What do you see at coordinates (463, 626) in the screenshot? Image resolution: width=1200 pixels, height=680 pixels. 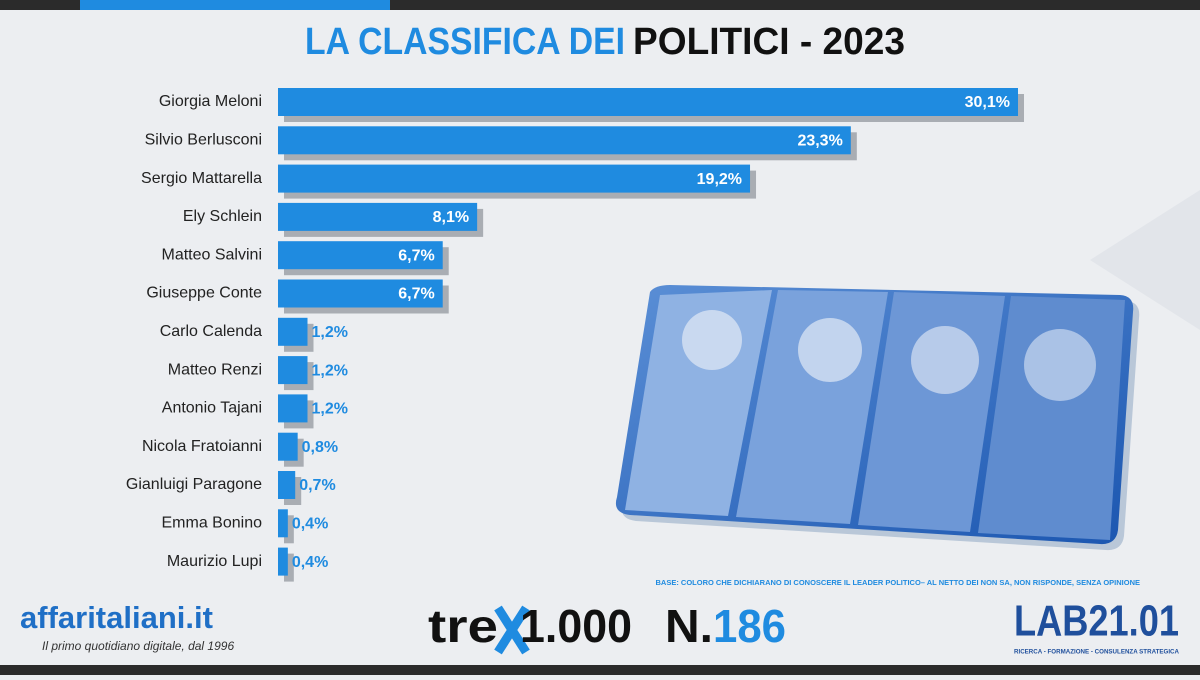 I see `logo-text: tre` at bounding box center [463, 626].